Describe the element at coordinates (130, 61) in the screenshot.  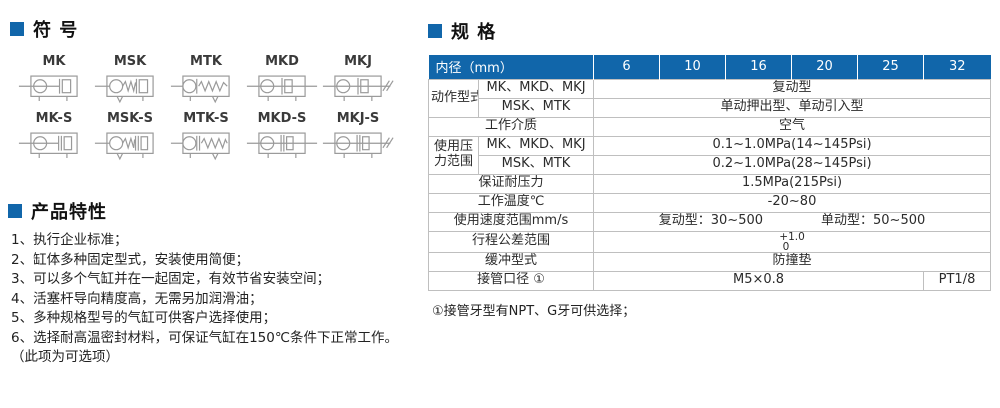
I see `symbol-label: MSK` at that location.